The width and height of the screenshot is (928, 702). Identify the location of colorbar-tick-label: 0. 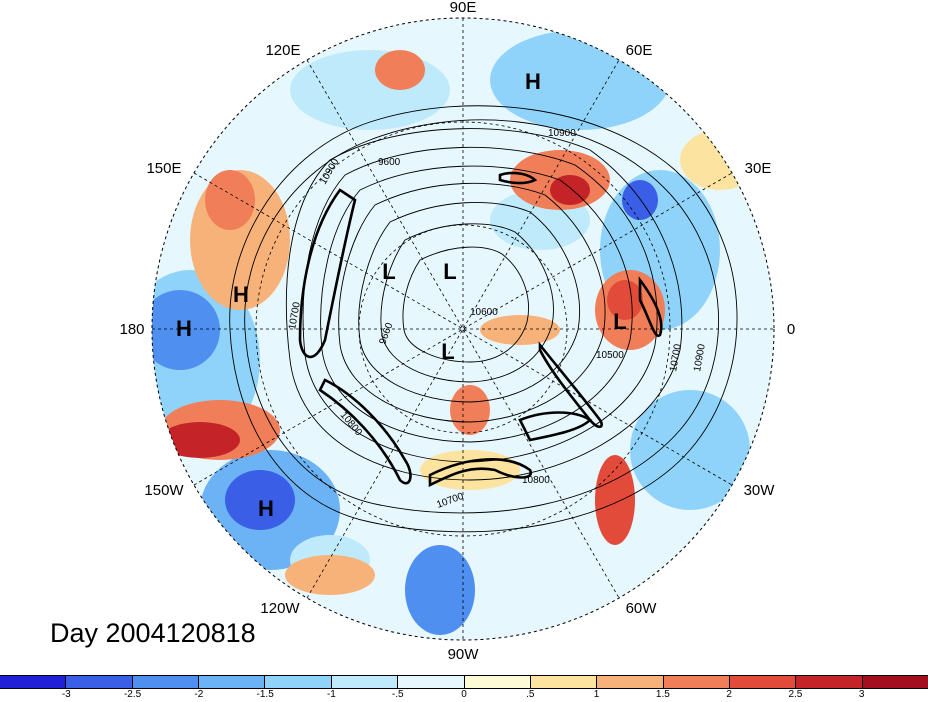
(464, 694).